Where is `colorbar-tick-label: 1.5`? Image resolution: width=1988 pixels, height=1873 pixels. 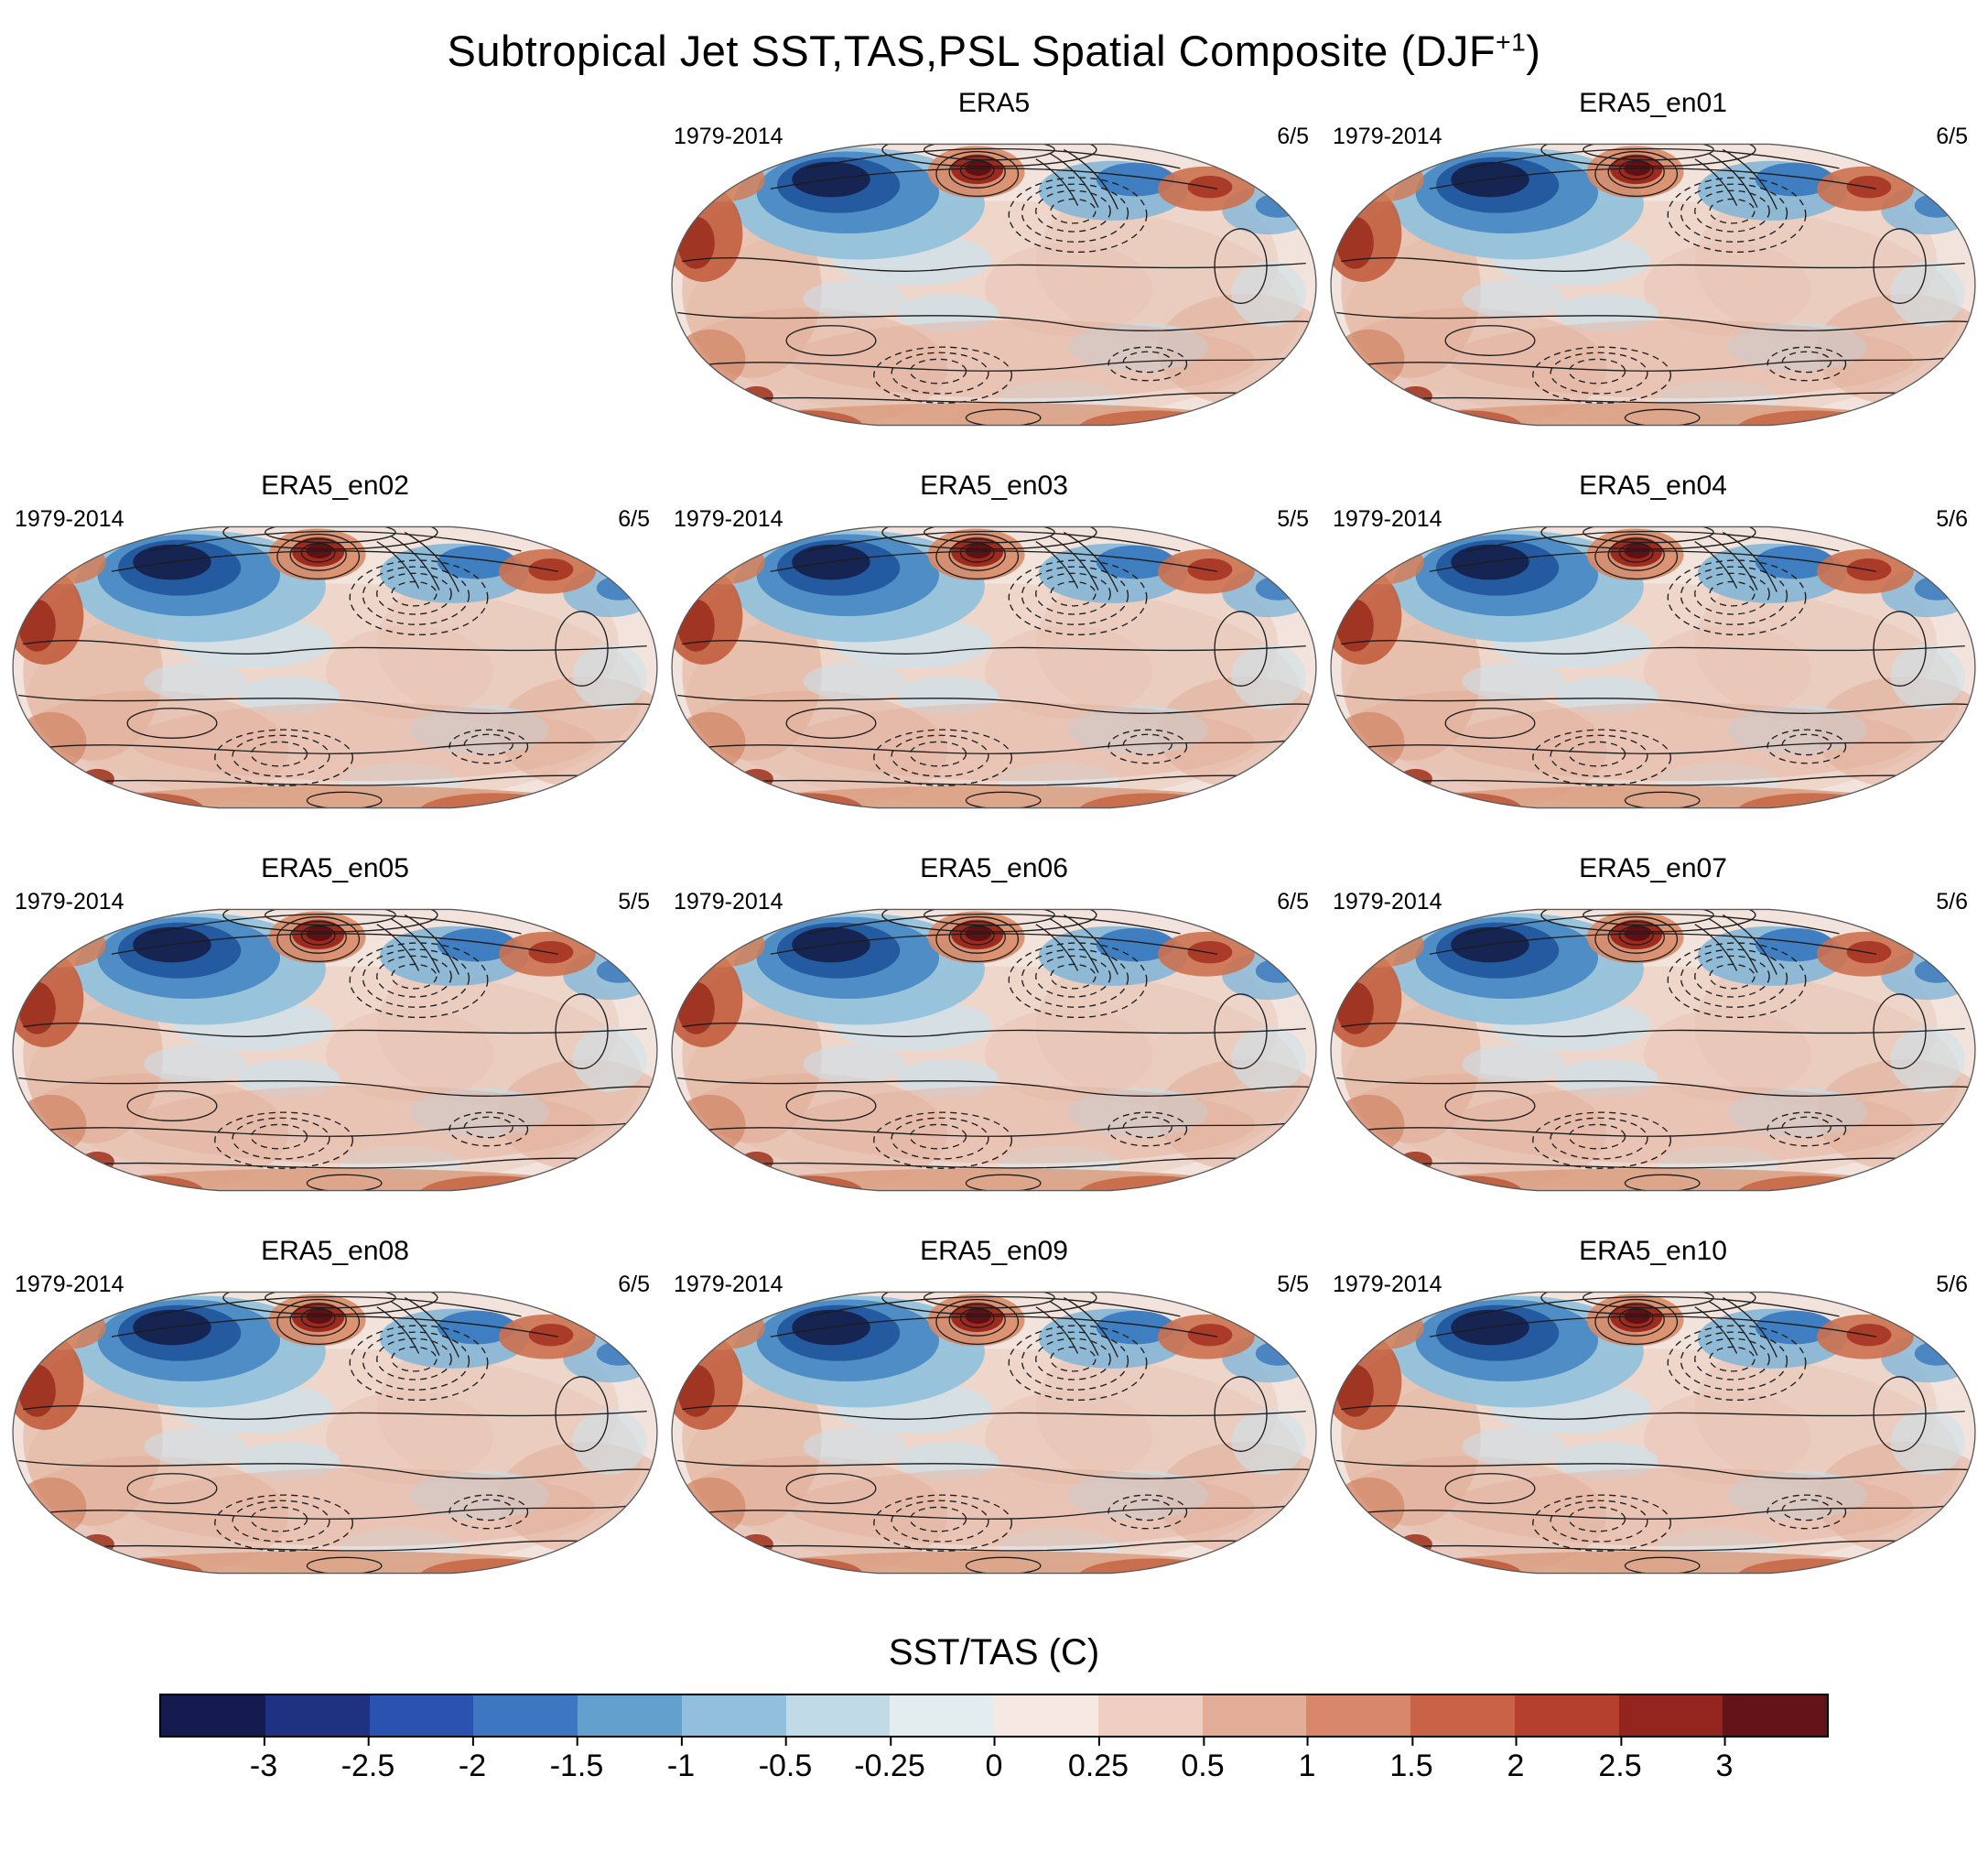
colorbar-tick-label: 1.5 is located at coordinates (1411, 1760).